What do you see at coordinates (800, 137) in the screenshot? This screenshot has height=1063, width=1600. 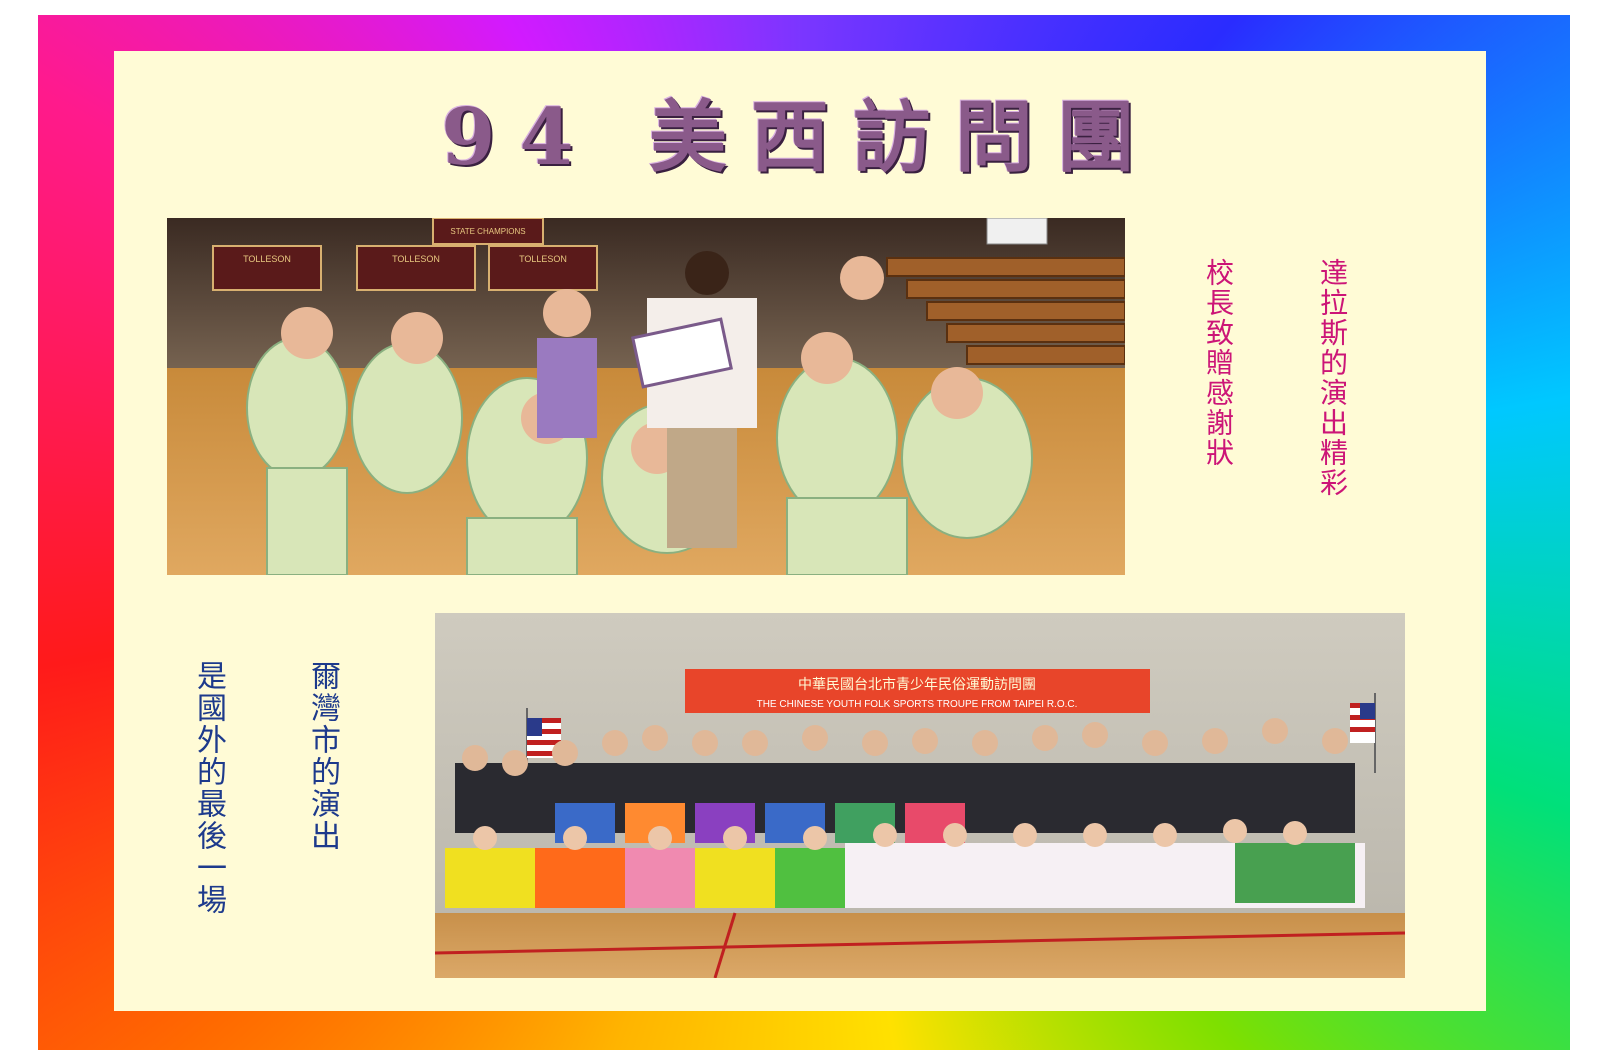 I see `page-title: 94 美西訪問團` at bounding box center [800, 137].